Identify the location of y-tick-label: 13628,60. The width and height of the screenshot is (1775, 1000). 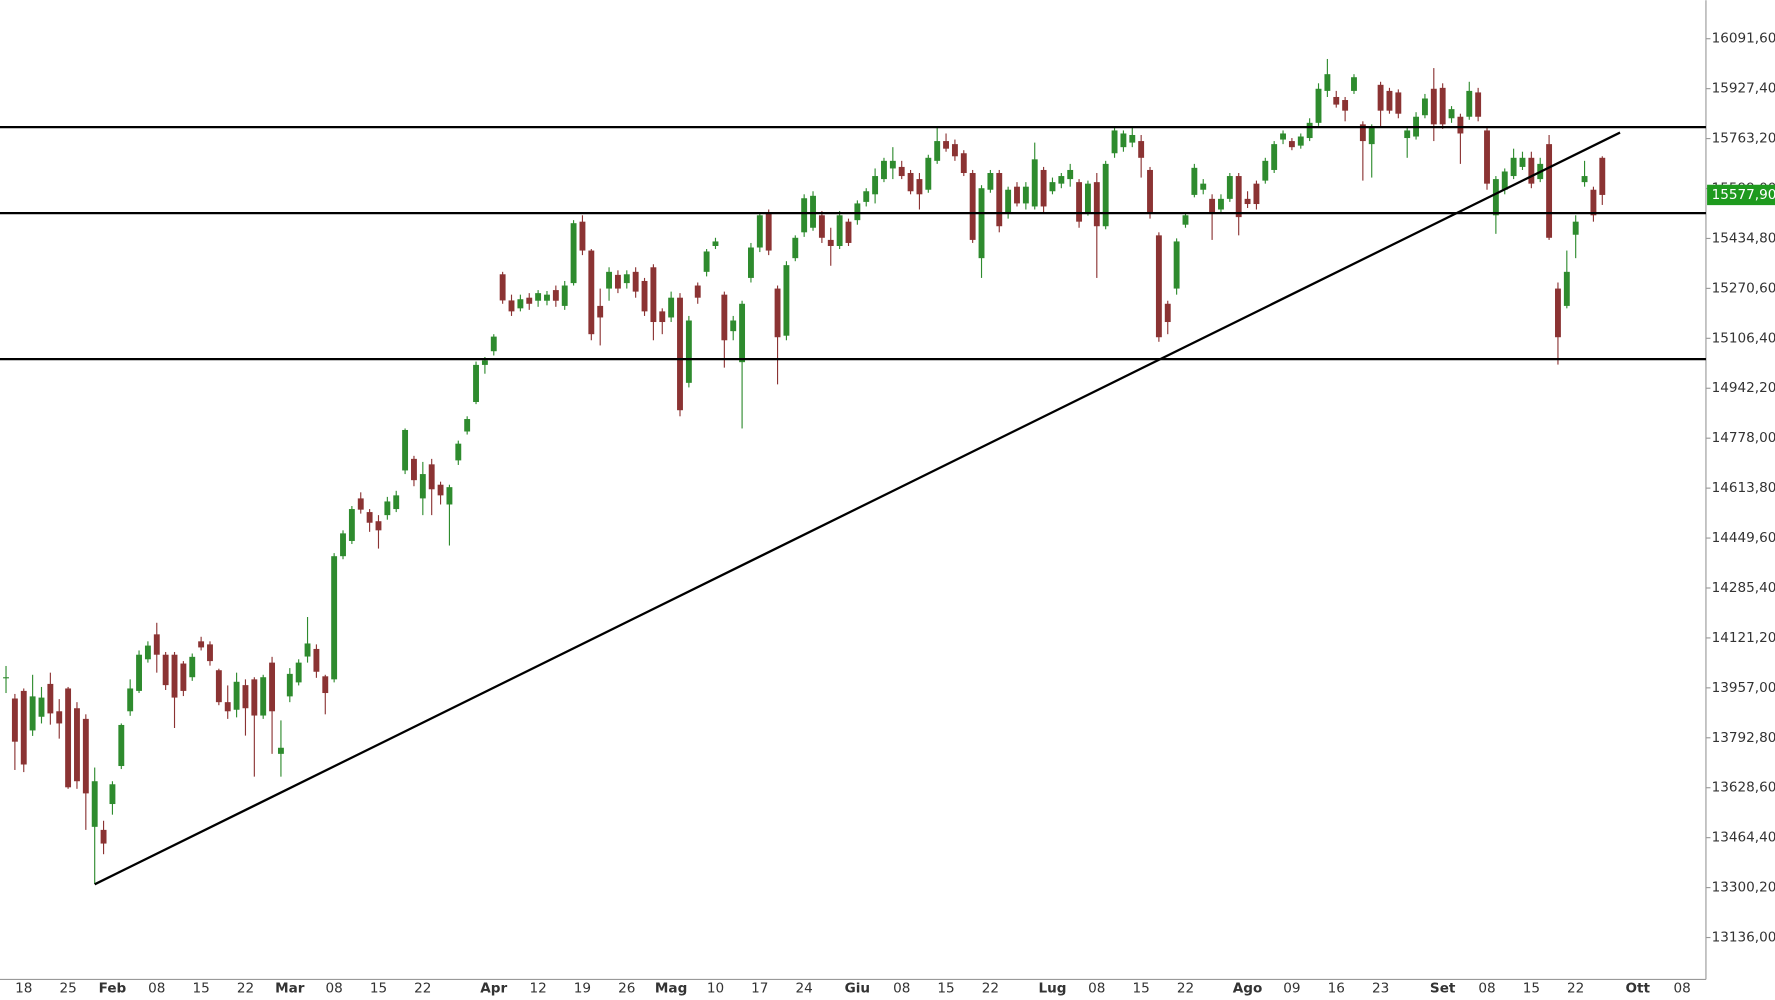
(1743, 788).